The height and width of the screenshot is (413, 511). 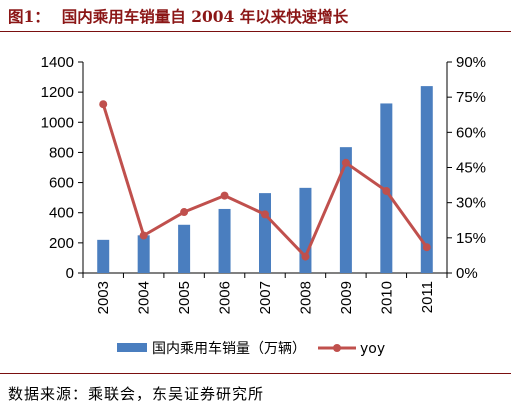 I want to click on y-right-tick-label: 45%, so click(x=471, y=168).